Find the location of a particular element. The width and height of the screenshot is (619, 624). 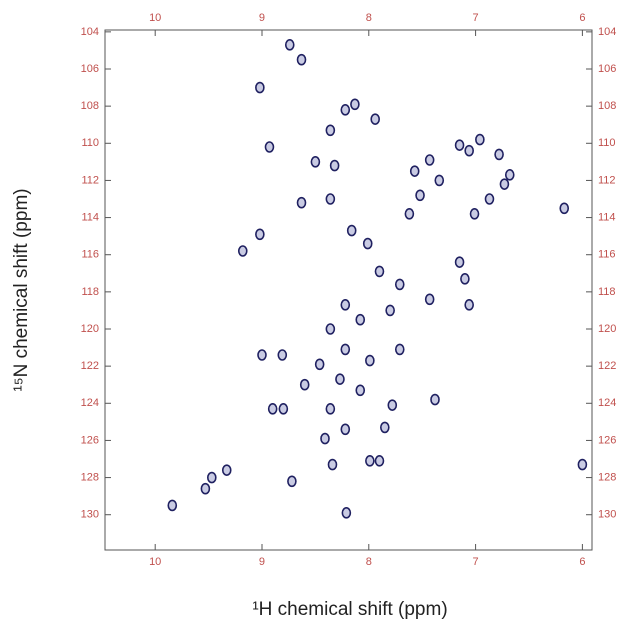

x-axis-label: ¹H chemical shift (ppm) is located at coordinates (349, 609).